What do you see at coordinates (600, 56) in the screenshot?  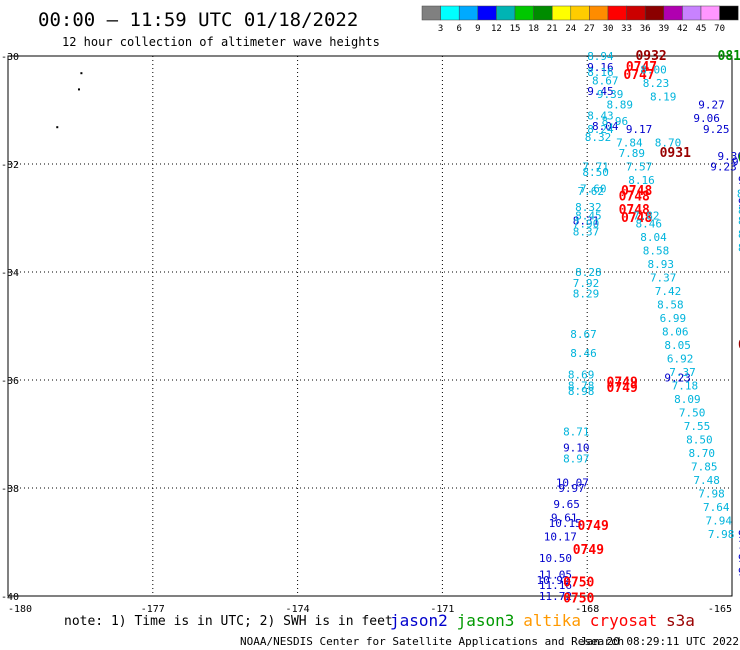 I see `wave-height-label: 8.94` at bounding box center [600, 56].